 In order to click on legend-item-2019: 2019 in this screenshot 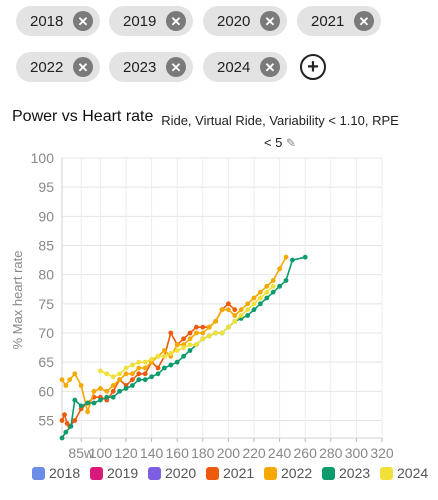, I will do `click(114, 473)`.